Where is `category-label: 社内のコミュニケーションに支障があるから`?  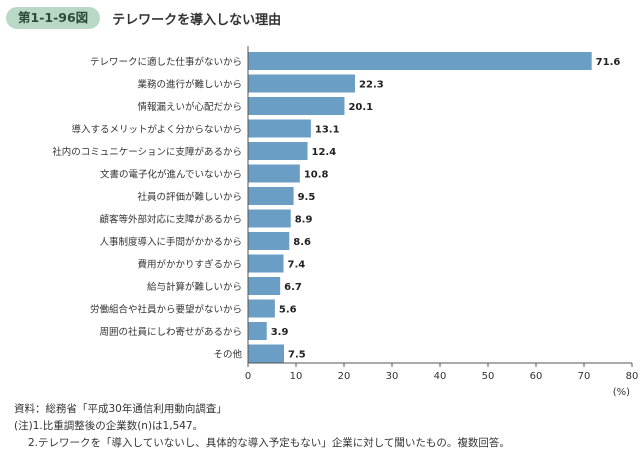 category-label: 社内のコミュニケーションに支障があるから is located at coordinates (147, 152).